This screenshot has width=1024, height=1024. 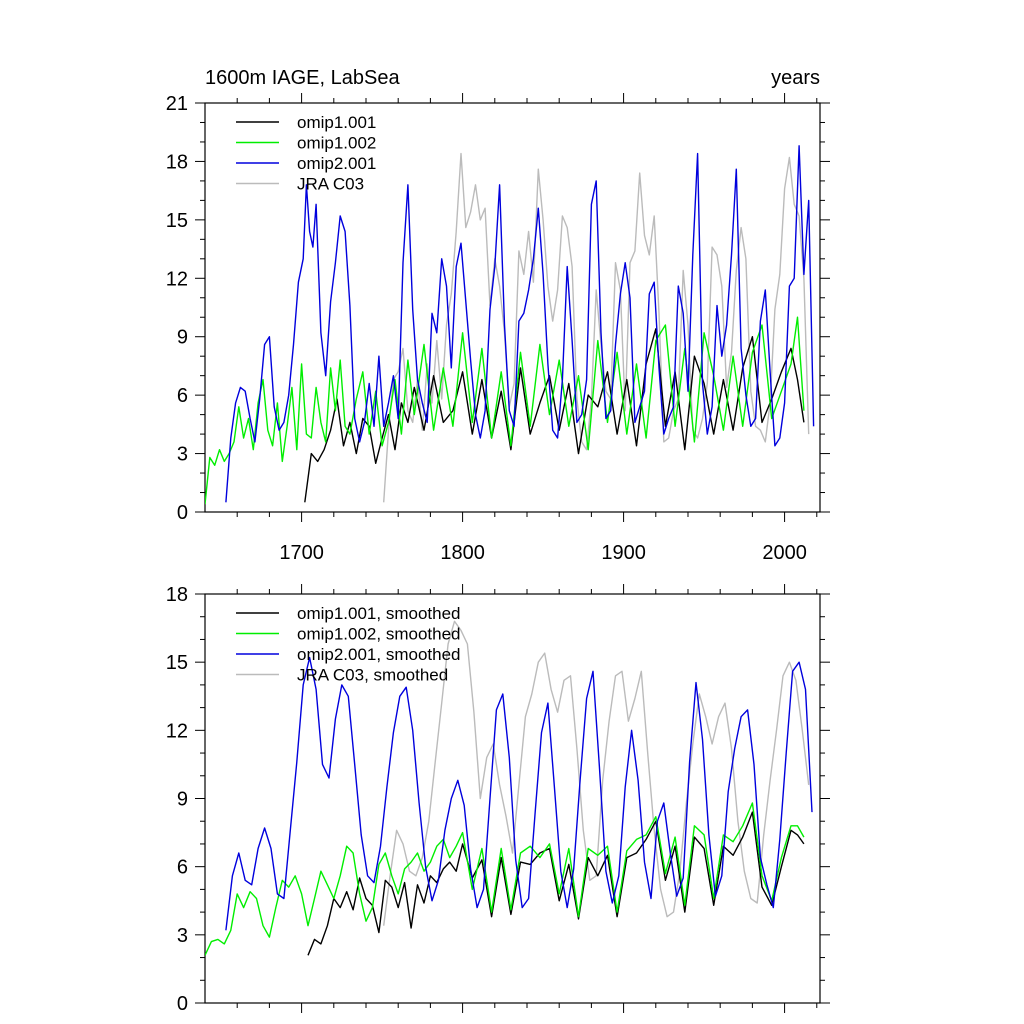 What do you see at coordinates (379, 654) in the screenshot?
I see `legend-label: omip2.001, smoothed` at bounding box center [379, 654].